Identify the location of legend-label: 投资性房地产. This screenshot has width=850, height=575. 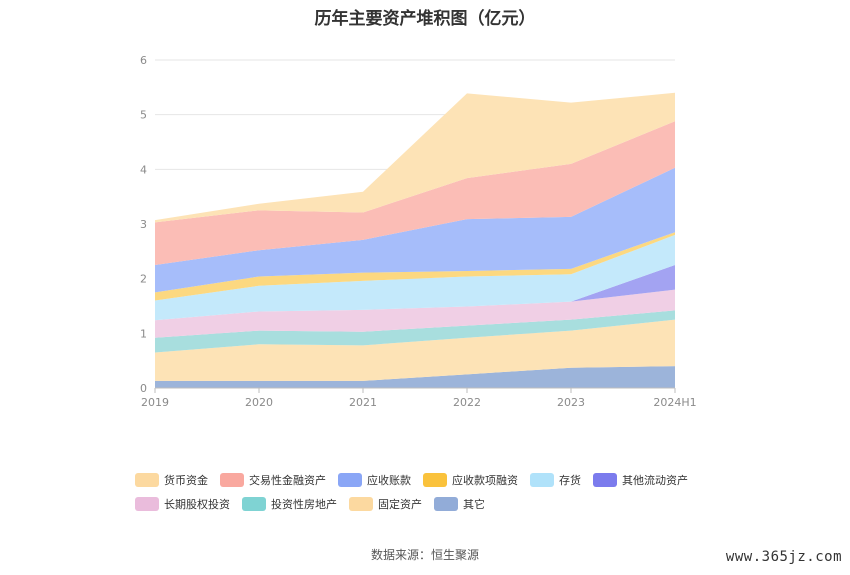
(304, 504).